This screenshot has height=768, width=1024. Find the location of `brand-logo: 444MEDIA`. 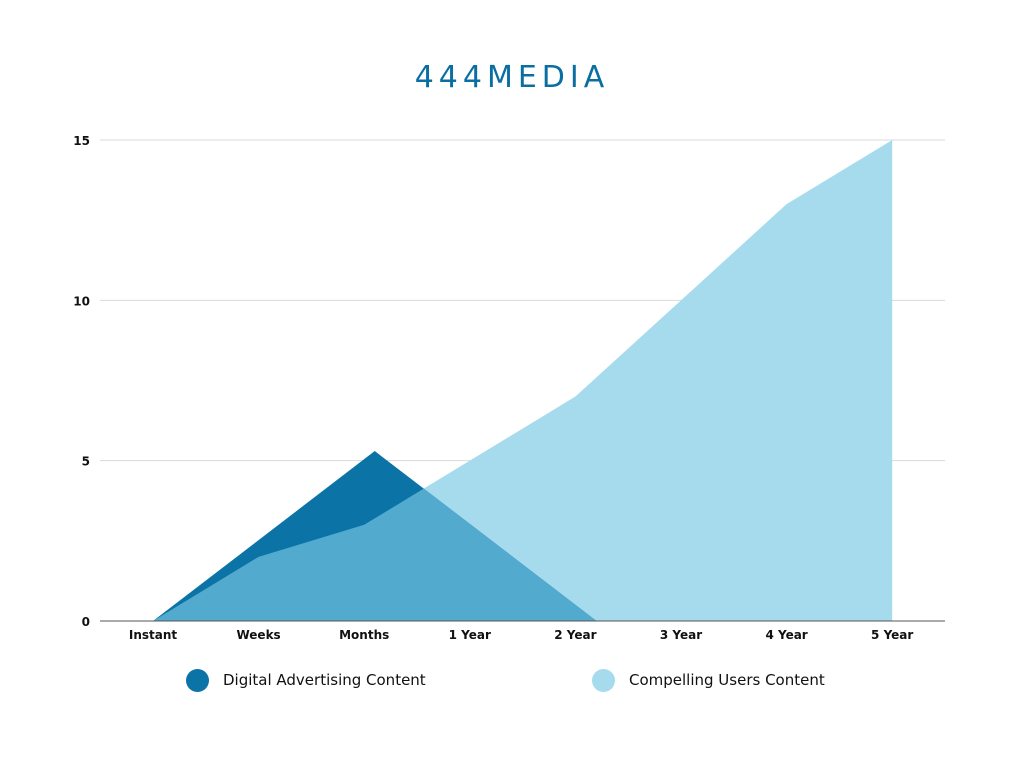

brand-logo: 444MEDIA is located at coordinates (512, 77).